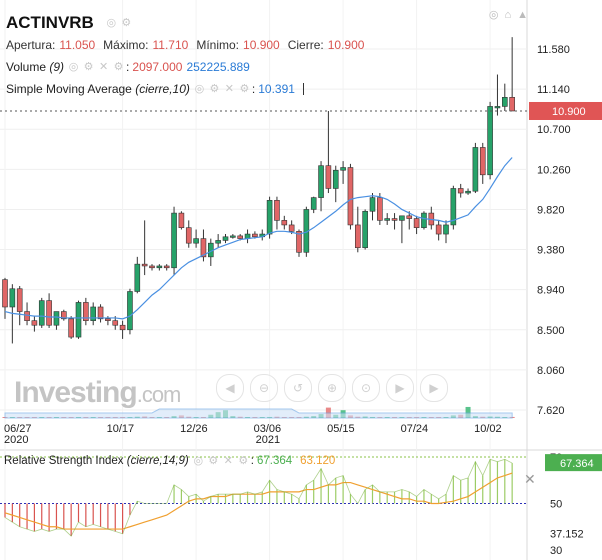 This screenshot has width=602, height=560. I want to click on rsi-value-tag, so click(573, 463).